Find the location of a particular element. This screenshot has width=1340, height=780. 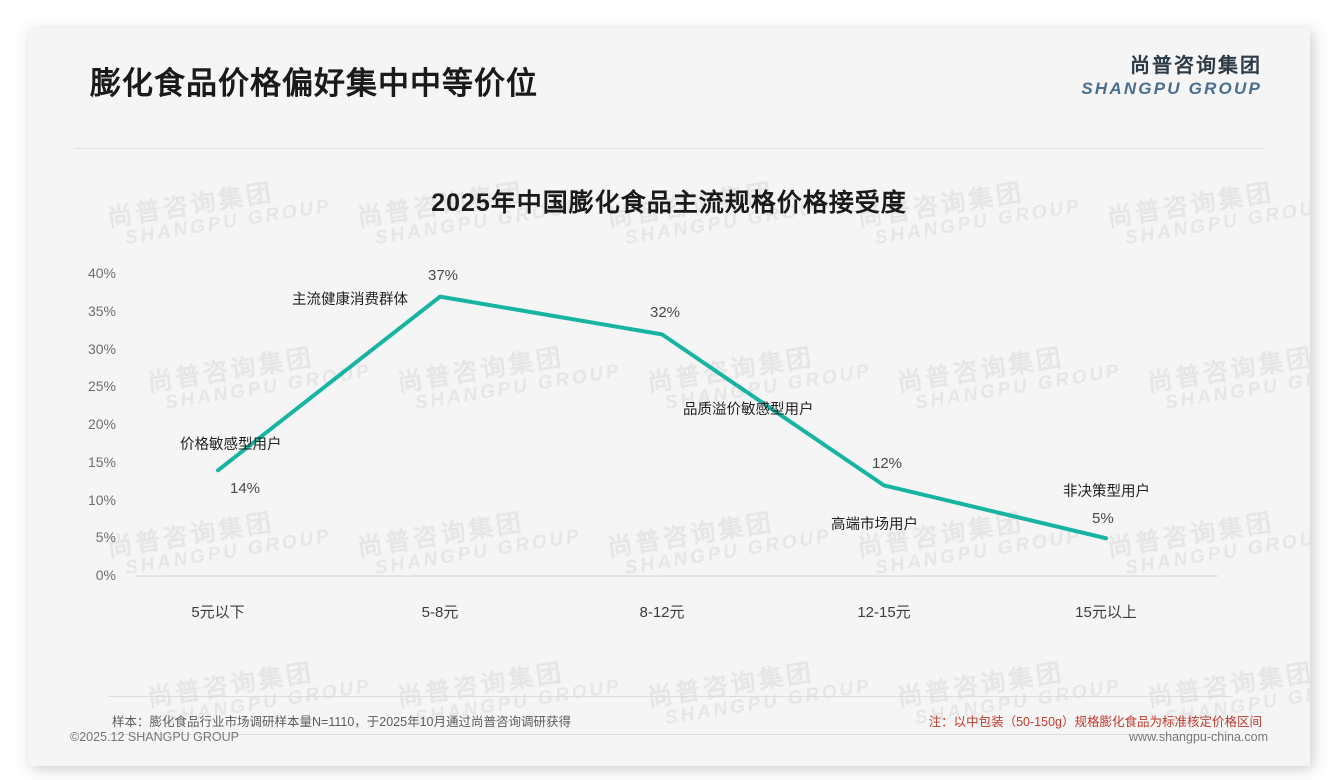

logo-english-text: SHANGPU GROUP is located at coordinates (1171, 88).